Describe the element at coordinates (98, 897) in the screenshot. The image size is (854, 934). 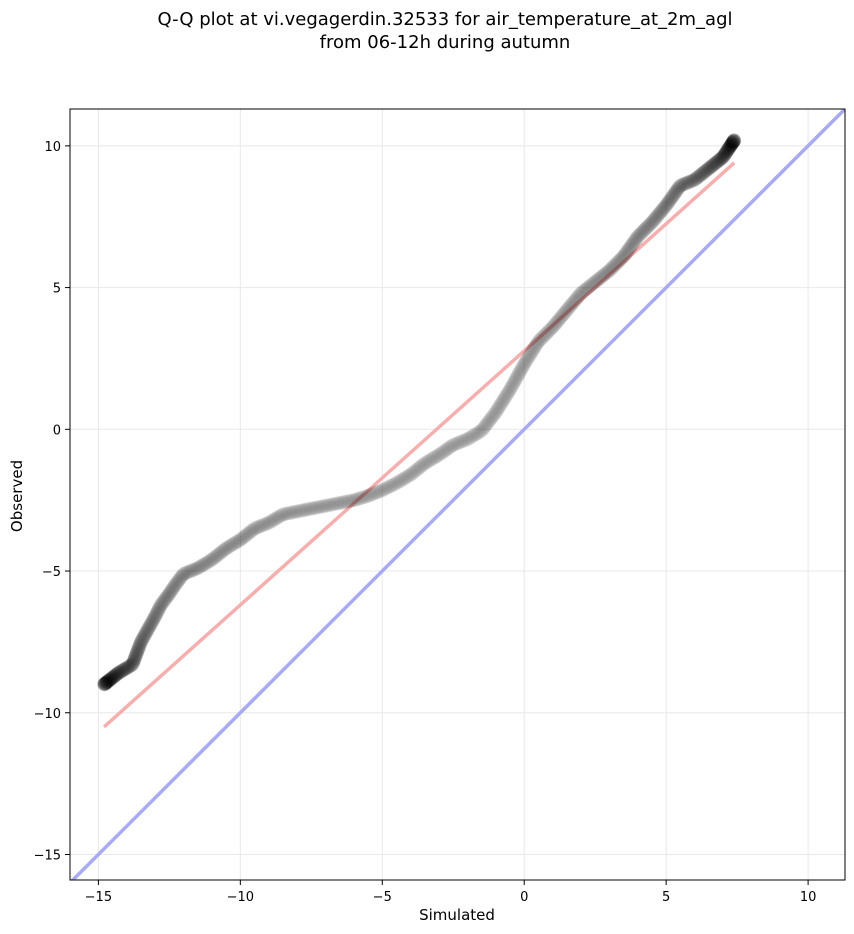
I see `x-tick-label: −15` at that location.